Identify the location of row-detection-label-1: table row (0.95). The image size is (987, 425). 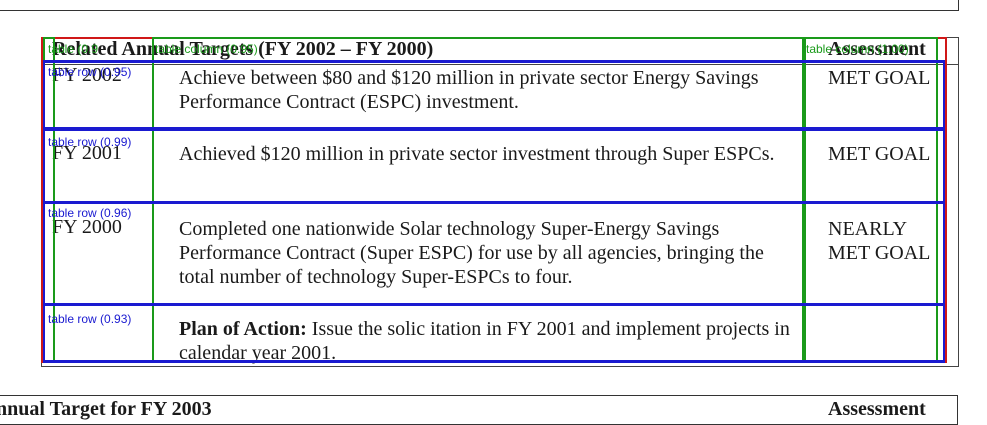
(90, 72).